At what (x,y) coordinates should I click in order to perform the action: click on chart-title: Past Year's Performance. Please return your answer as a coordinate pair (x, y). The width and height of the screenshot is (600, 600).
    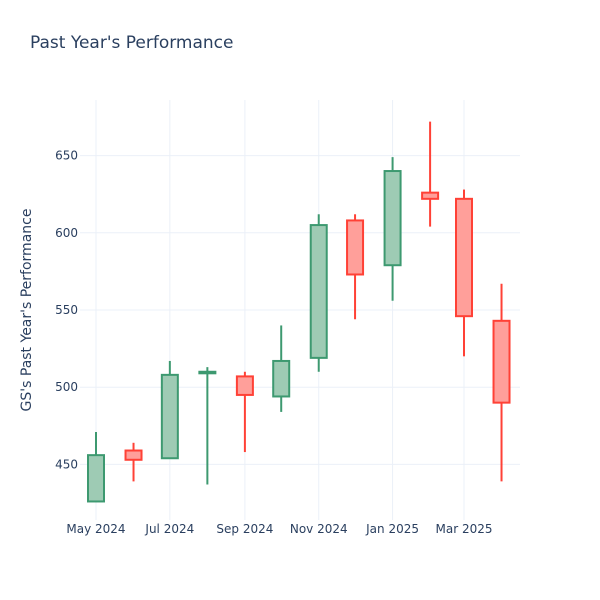
    Looking at the image, I should click on (132, 43).